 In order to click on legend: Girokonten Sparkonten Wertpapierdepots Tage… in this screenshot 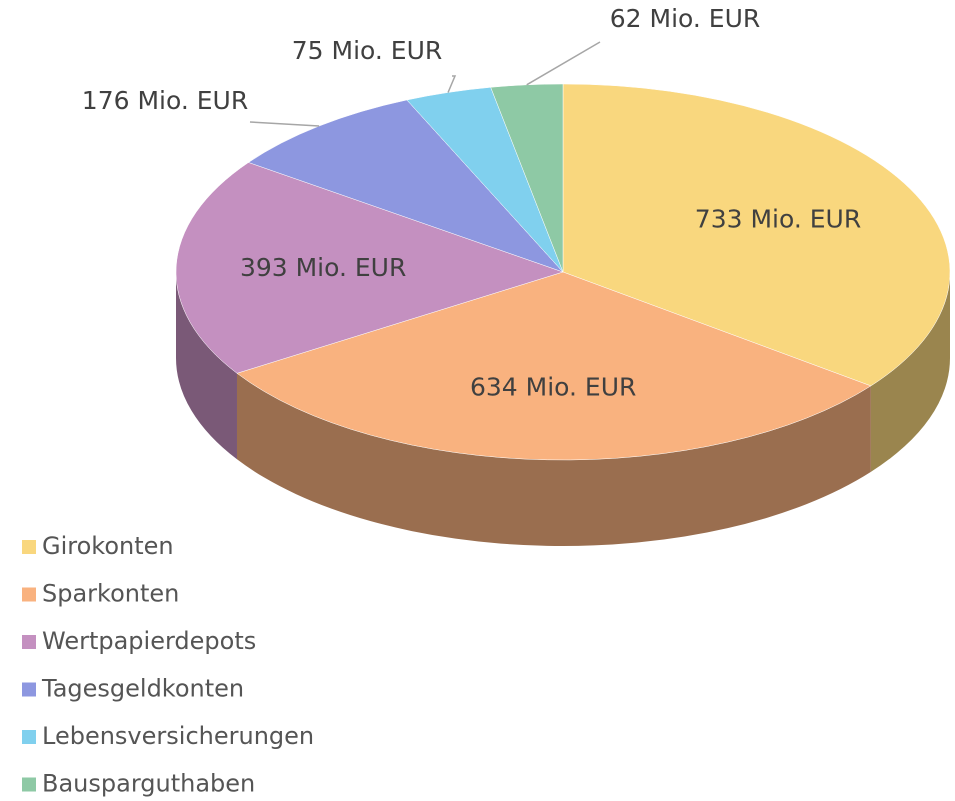, I will do `click(168, 665)`.